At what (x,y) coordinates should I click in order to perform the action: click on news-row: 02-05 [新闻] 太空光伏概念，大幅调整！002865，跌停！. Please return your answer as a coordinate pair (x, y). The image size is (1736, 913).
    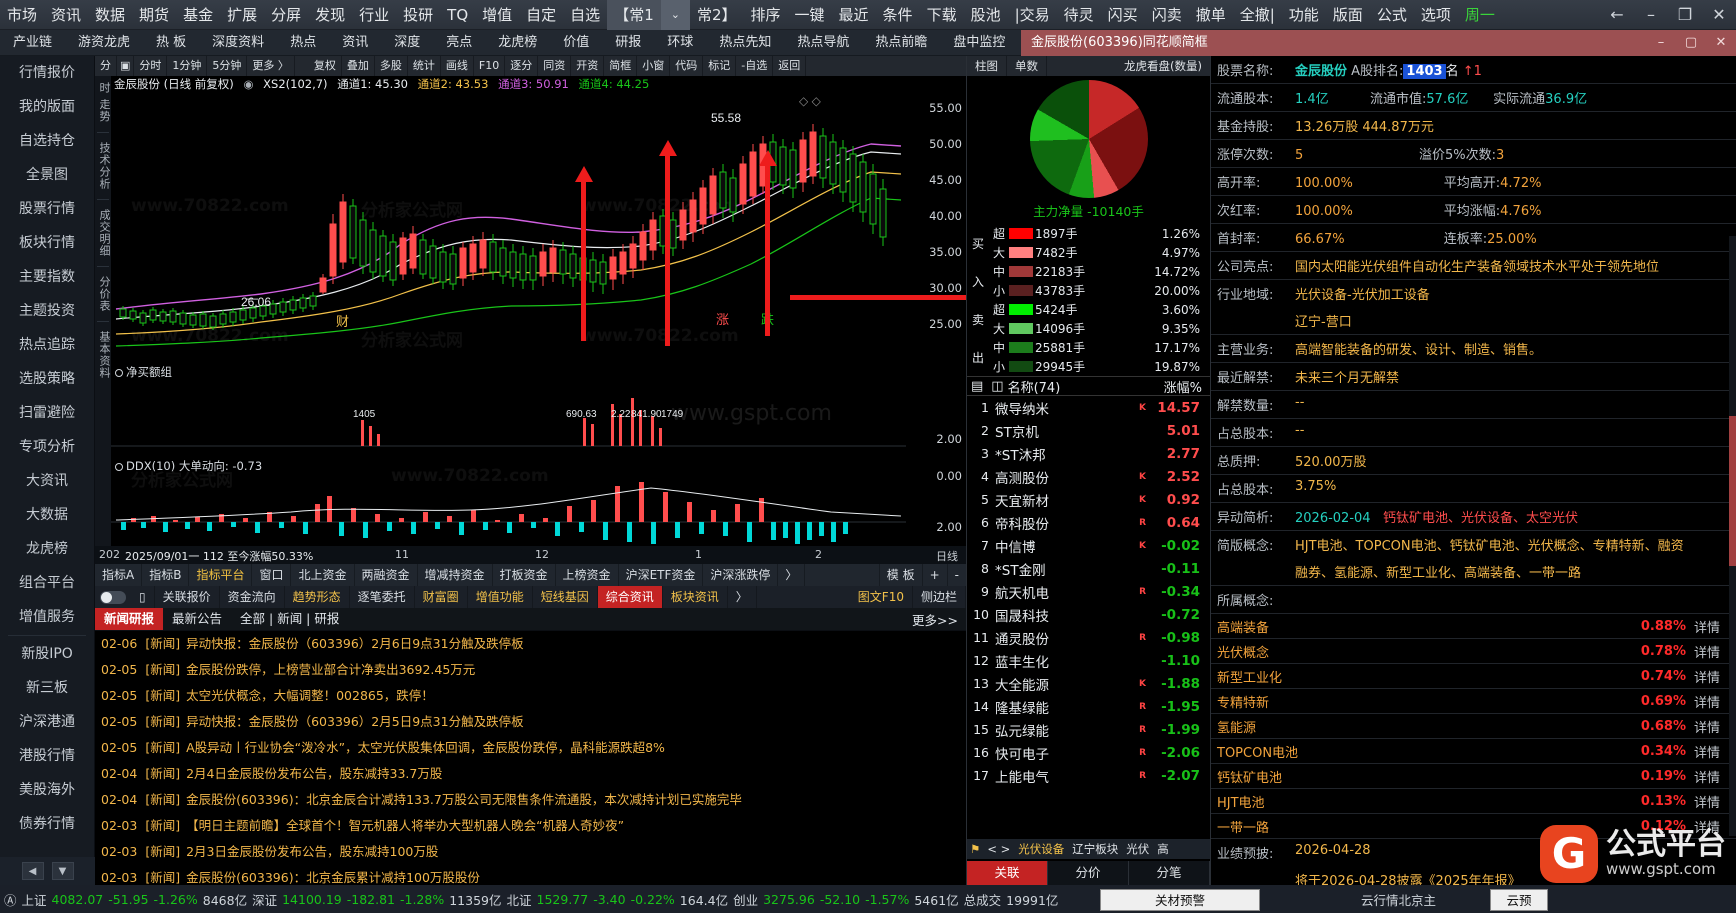
    Looking at the image, I should click on (530, 696).